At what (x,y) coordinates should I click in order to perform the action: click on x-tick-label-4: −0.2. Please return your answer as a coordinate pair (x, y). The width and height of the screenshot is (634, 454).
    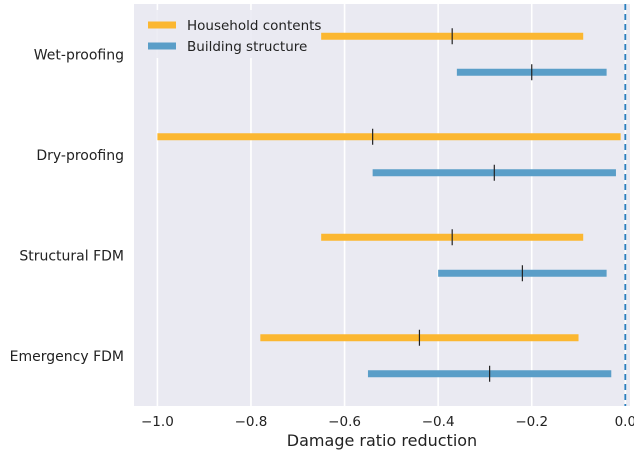
    Looking at the image, I should click on (531, 422).